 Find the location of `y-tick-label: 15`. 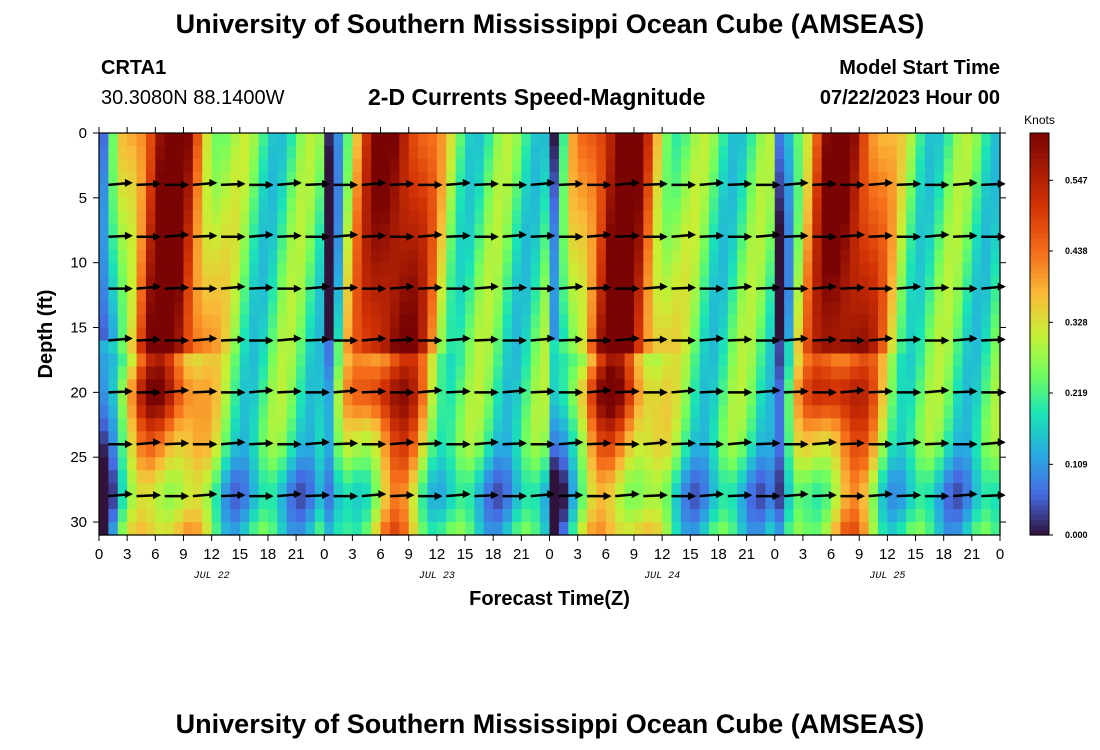

y-tick-label: 15 is located at coordinates (78, 328).